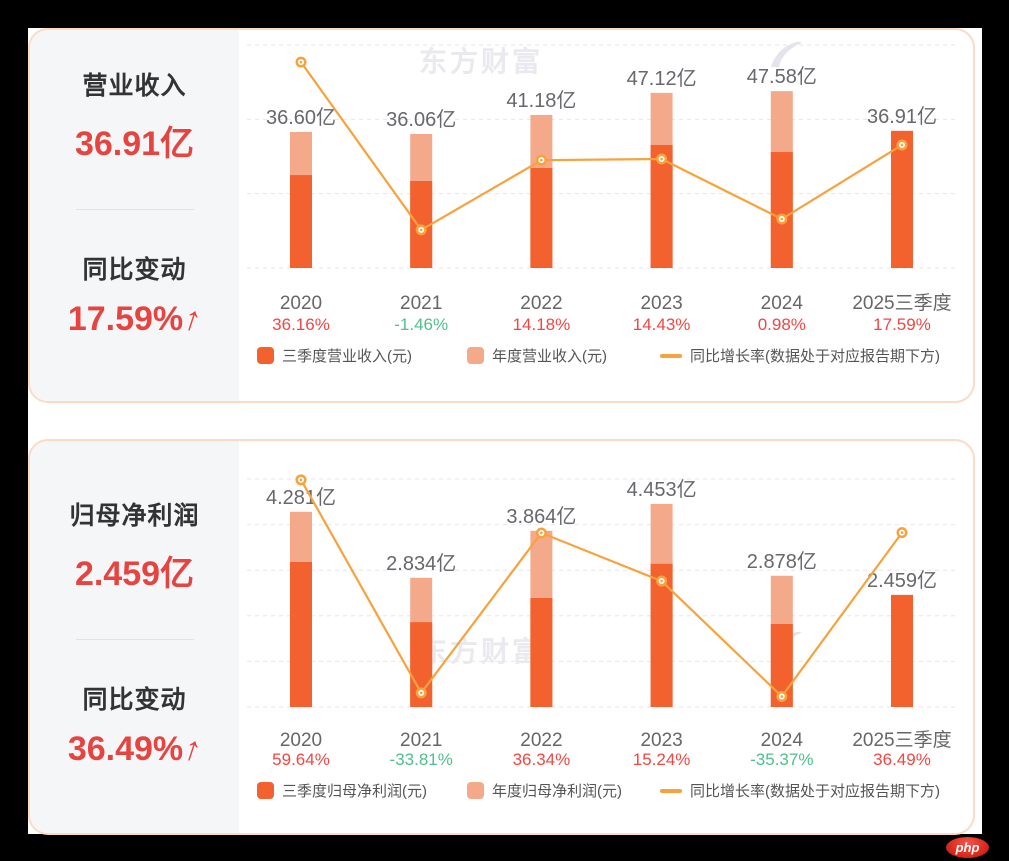 This screenshot has height=861, width=1009. Describe the element at coordinates (542, 759) in the screenshot. I see `svg-text: 36.34%` at that location.